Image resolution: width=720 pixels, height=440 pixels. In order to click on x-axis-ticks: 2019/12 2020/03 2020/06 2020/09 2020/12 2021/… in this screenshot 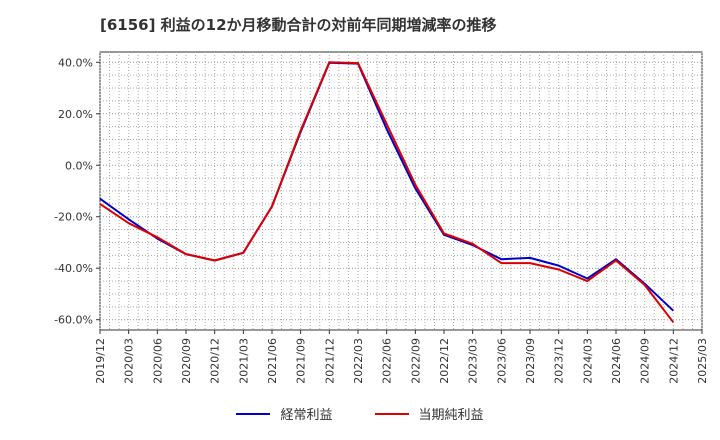, I will do `click(401, 357)`.